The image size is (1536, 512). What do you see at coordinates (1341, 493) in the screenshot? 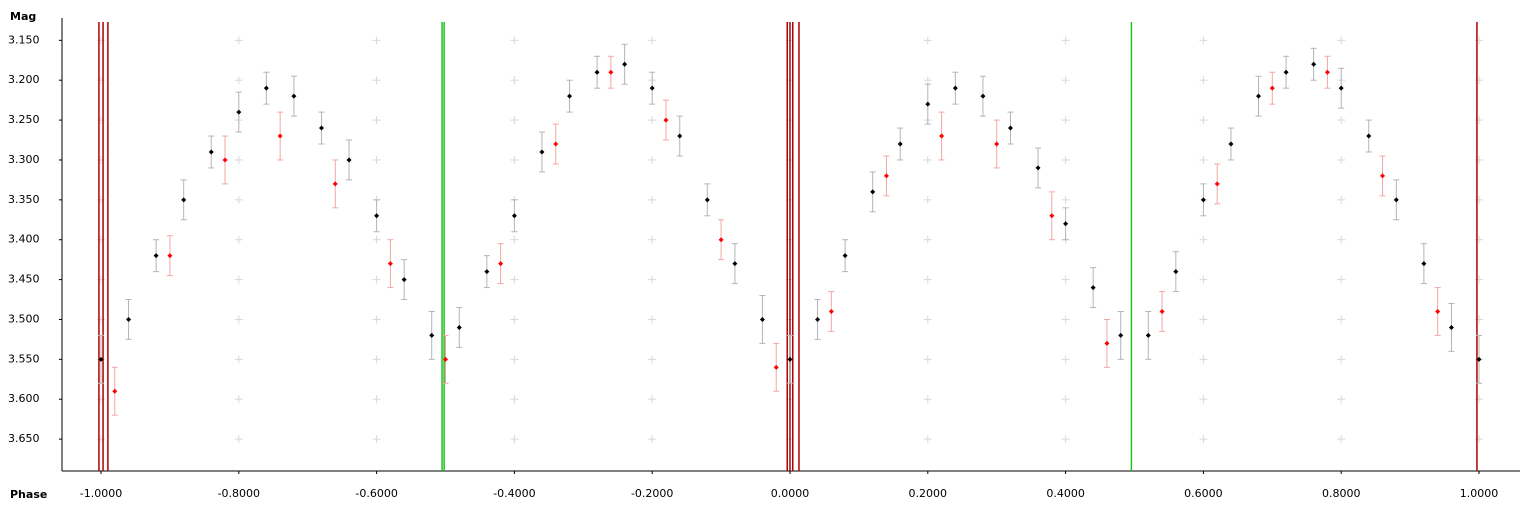
I see `x-tick-label: 0.8000` at bounding box center [1341, 493].